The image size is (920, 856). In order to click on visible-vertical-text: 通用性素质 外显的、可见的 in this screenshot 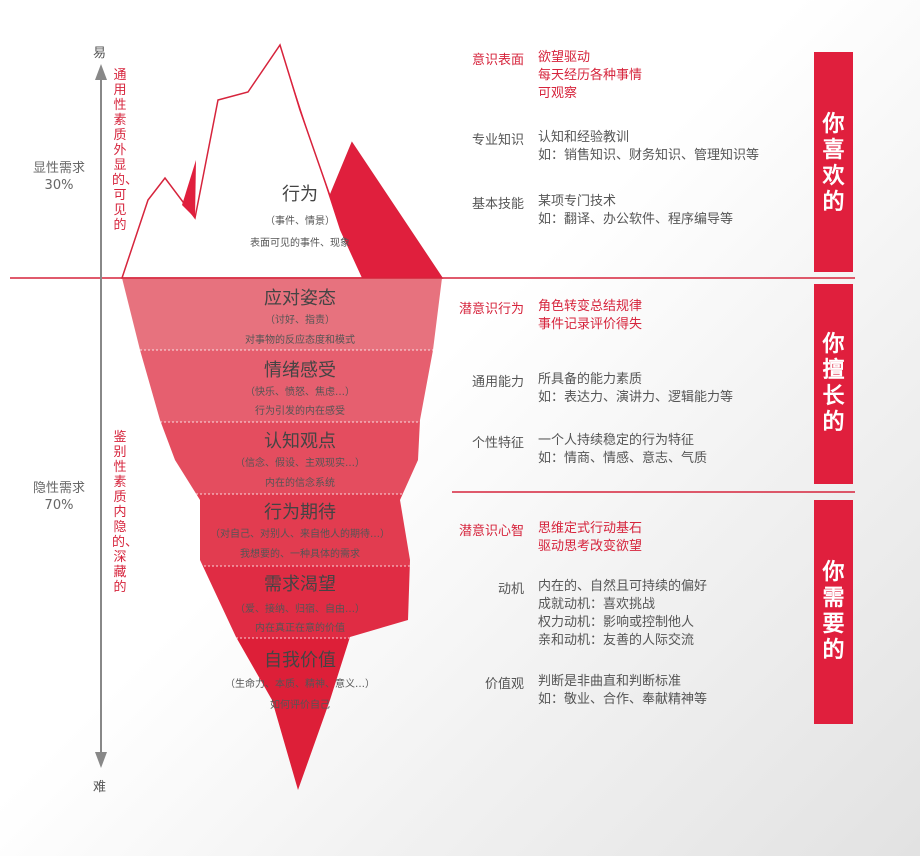, I will do `click(125, 150)`.